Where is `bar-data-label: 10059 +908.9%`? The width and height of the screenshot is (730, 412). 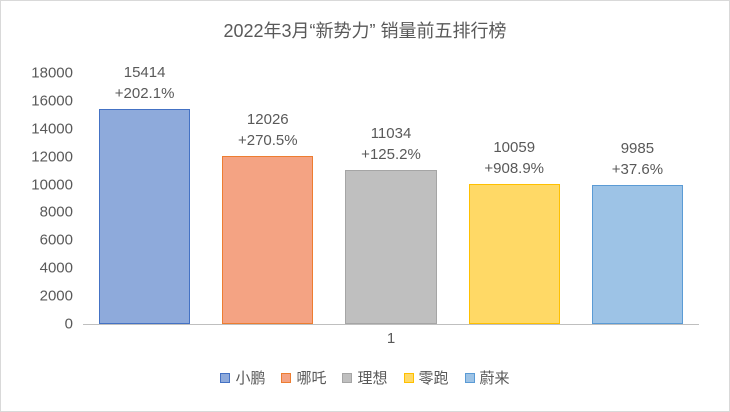 bar-data-label: 10059 +908.9% is located at coordinates (514, 158).